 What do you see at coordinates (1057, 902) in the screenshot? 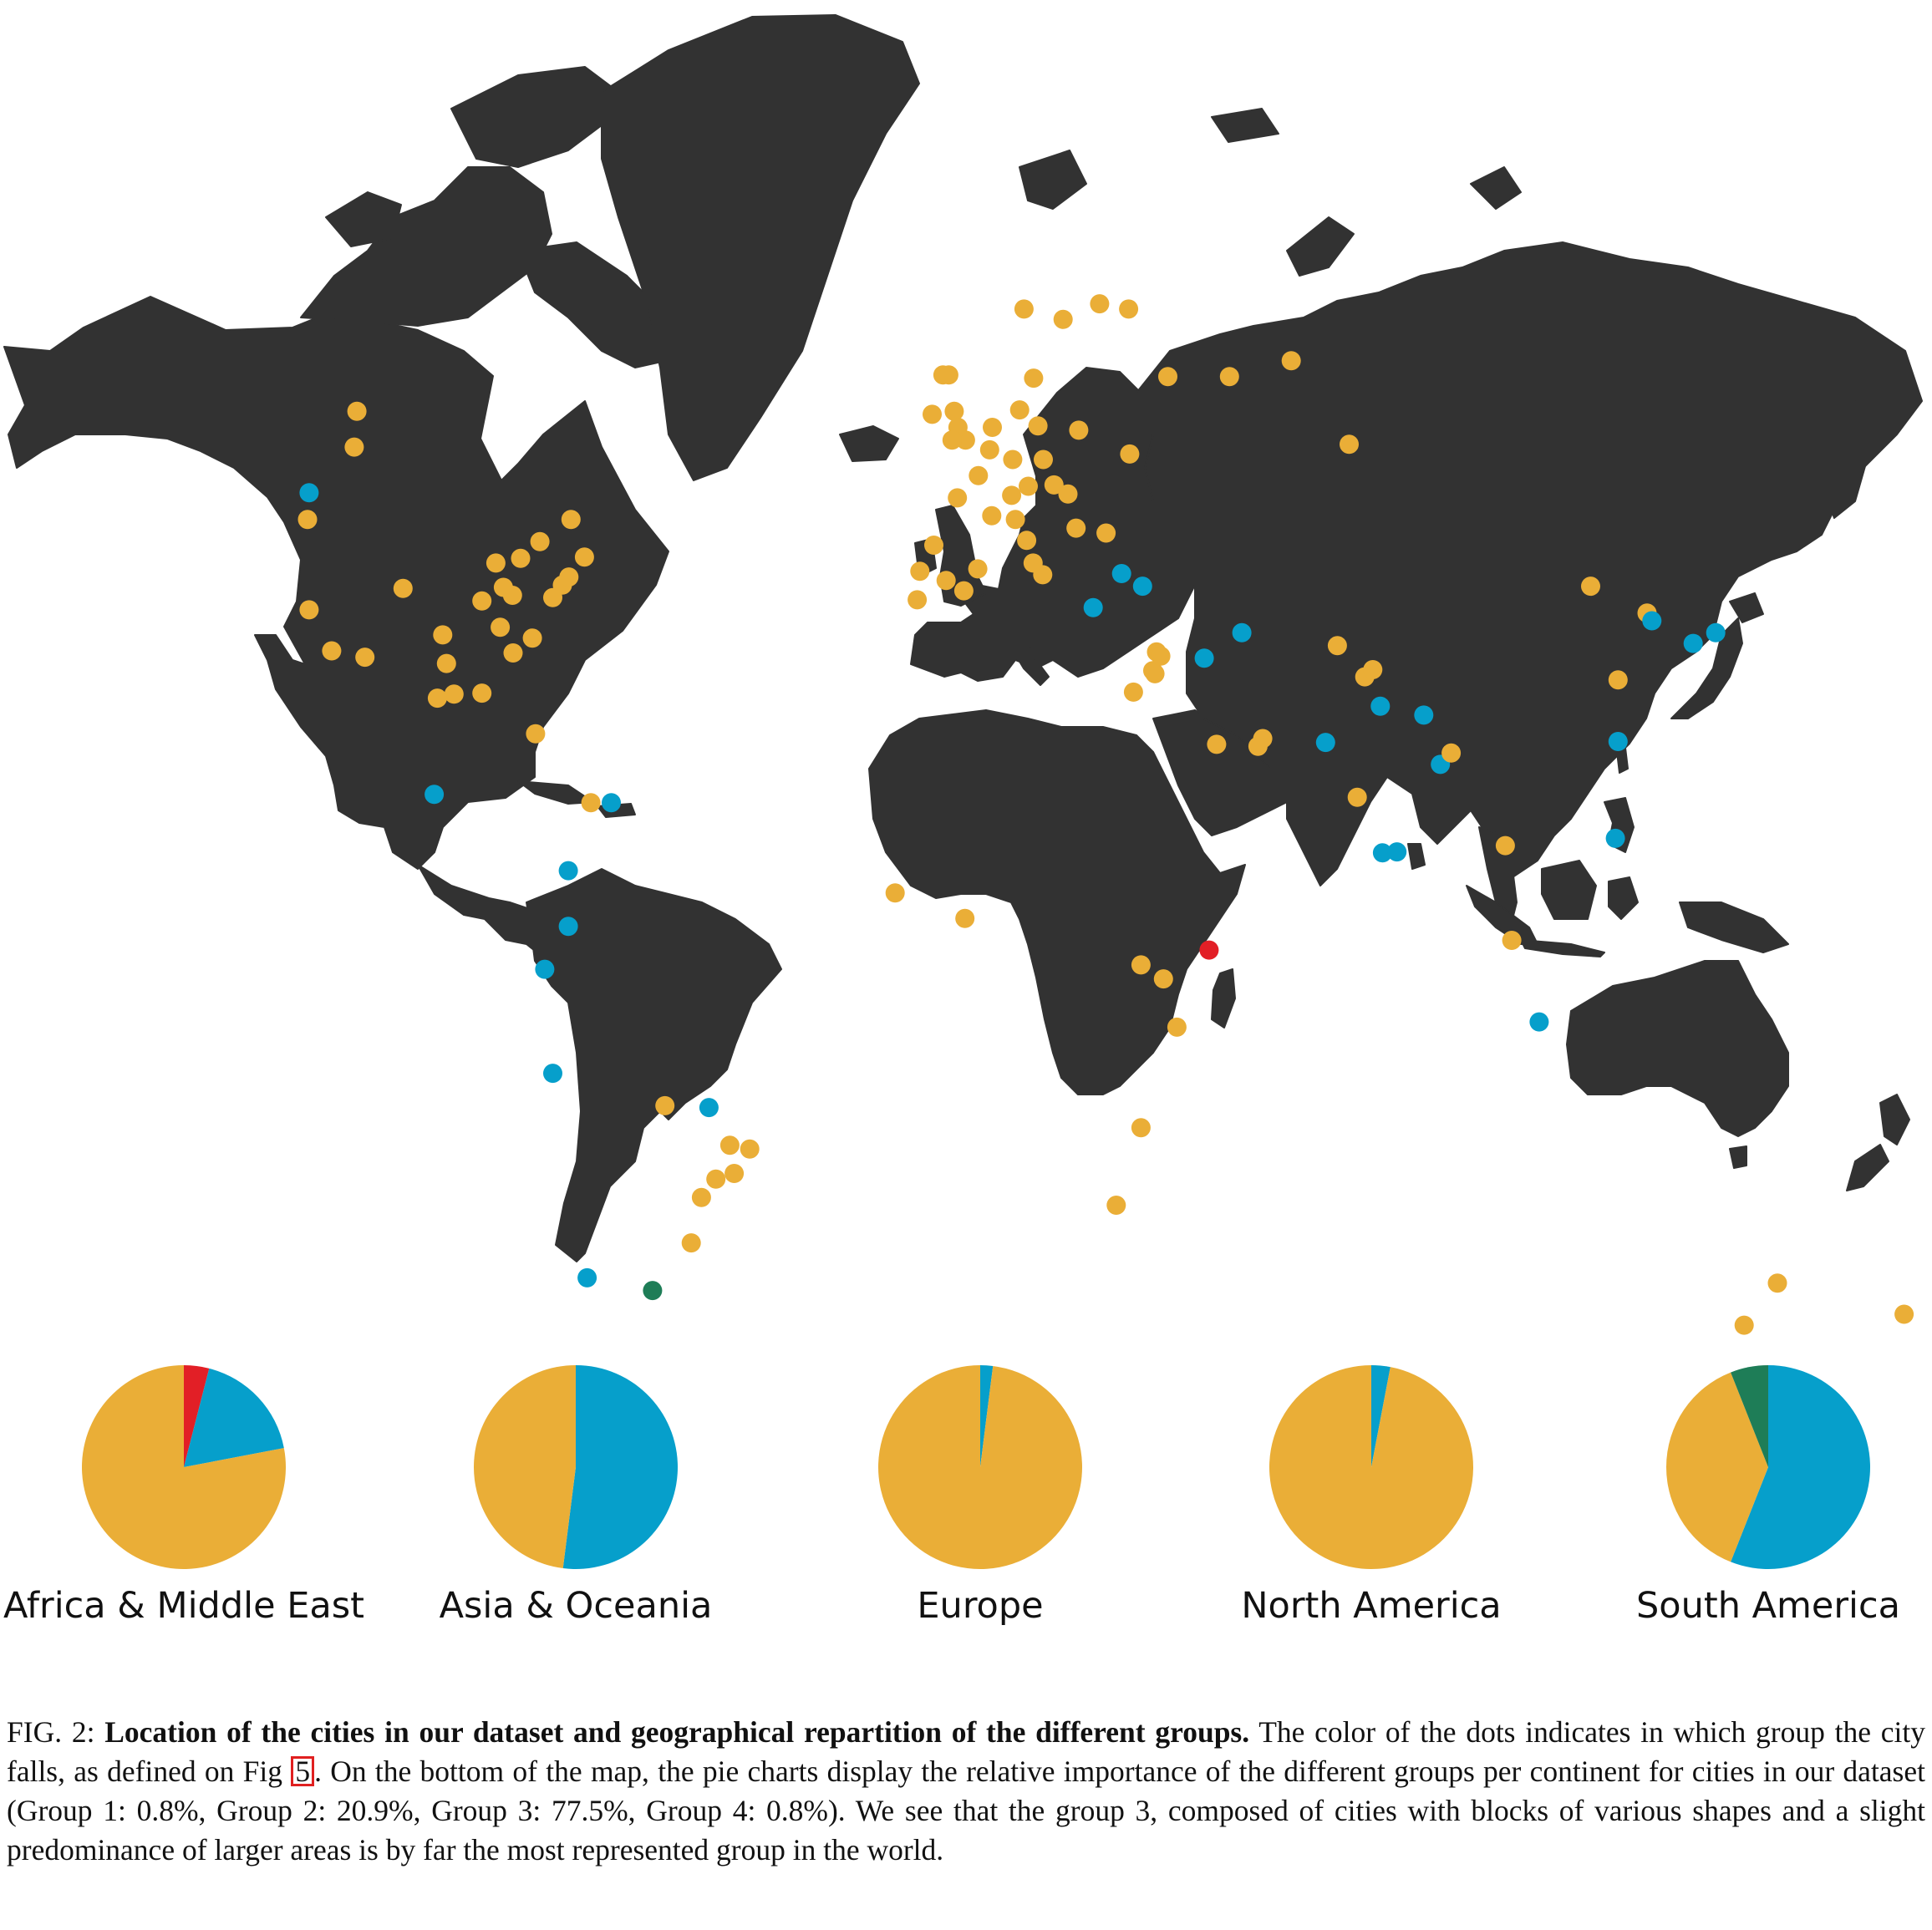
I see `africa` at bounding box center [1057, 902].